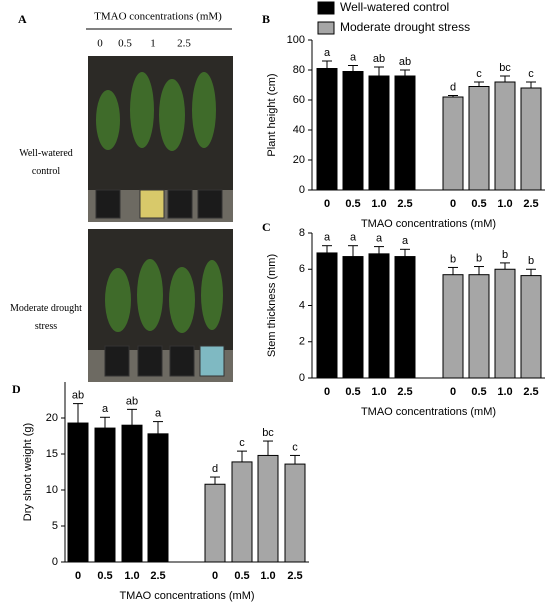  What do you see at coordinates (46, 317) in the screenshot?
I see `row-label: Moderate drought stress` at bounding box center [46, 317].